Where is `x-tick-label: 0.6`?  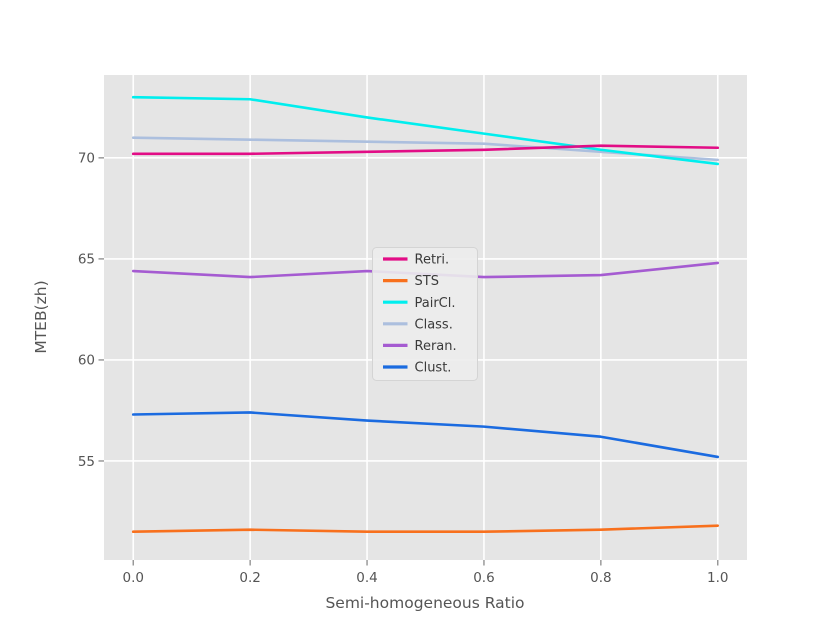 x-tick-label: 0.6 is located at coordinates (483, 578).